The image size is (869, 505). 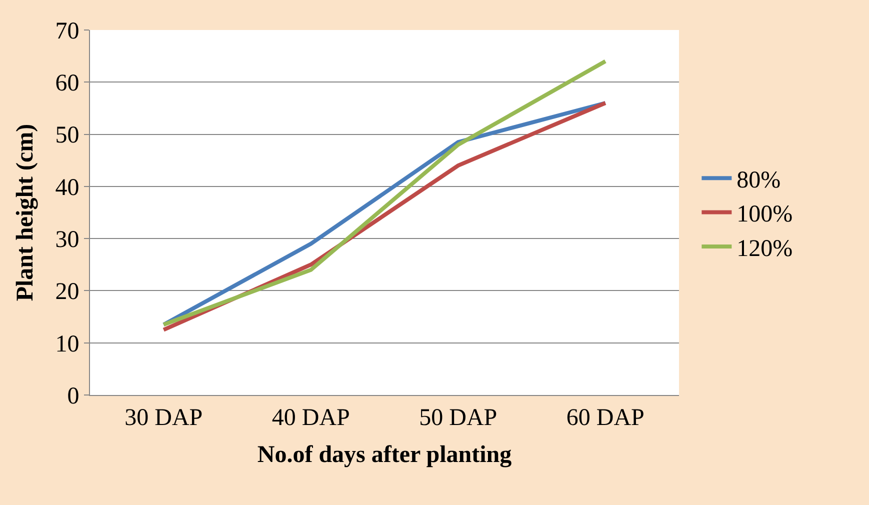 I want to click on legend-label: 80%, so click(x=758, y=180).